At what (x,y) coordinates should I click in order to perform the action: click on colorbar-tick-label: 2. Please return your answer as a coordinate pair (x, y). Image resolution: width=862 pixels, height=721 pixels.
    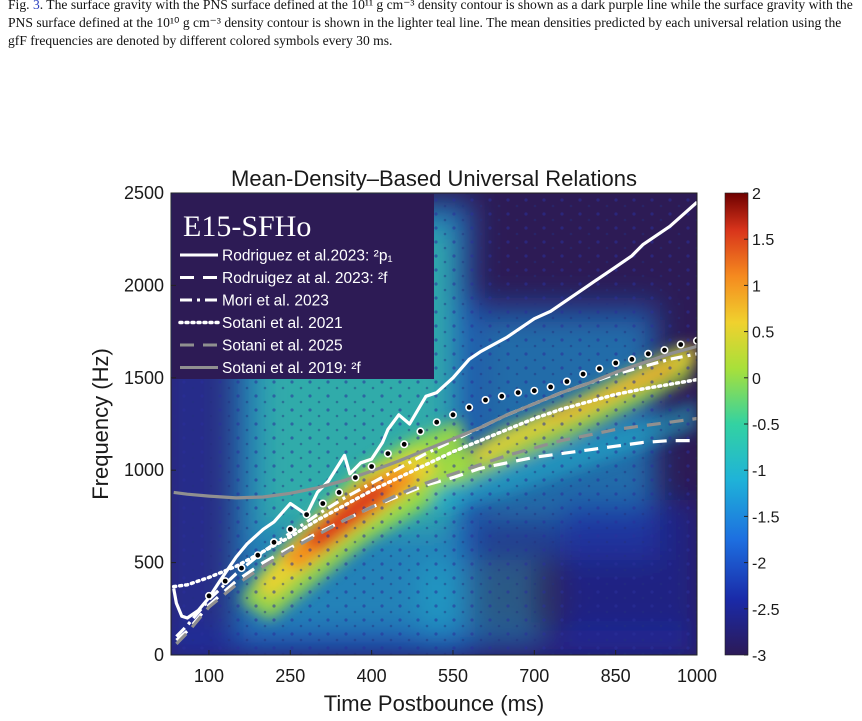
    Looking at the image, I should click on (756, 194).